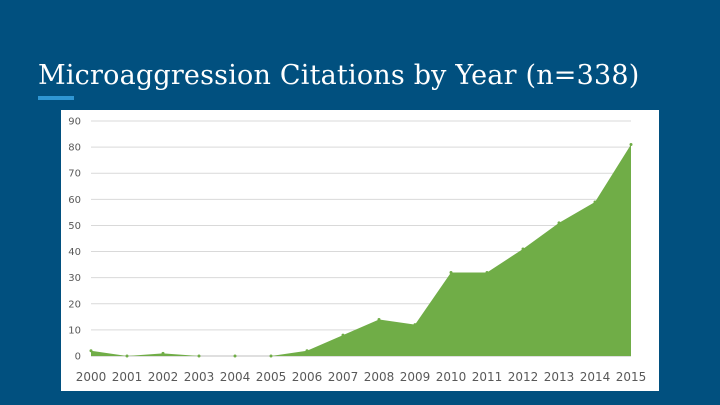  I want to click on y-tick-label: 10, so click(74, 330).